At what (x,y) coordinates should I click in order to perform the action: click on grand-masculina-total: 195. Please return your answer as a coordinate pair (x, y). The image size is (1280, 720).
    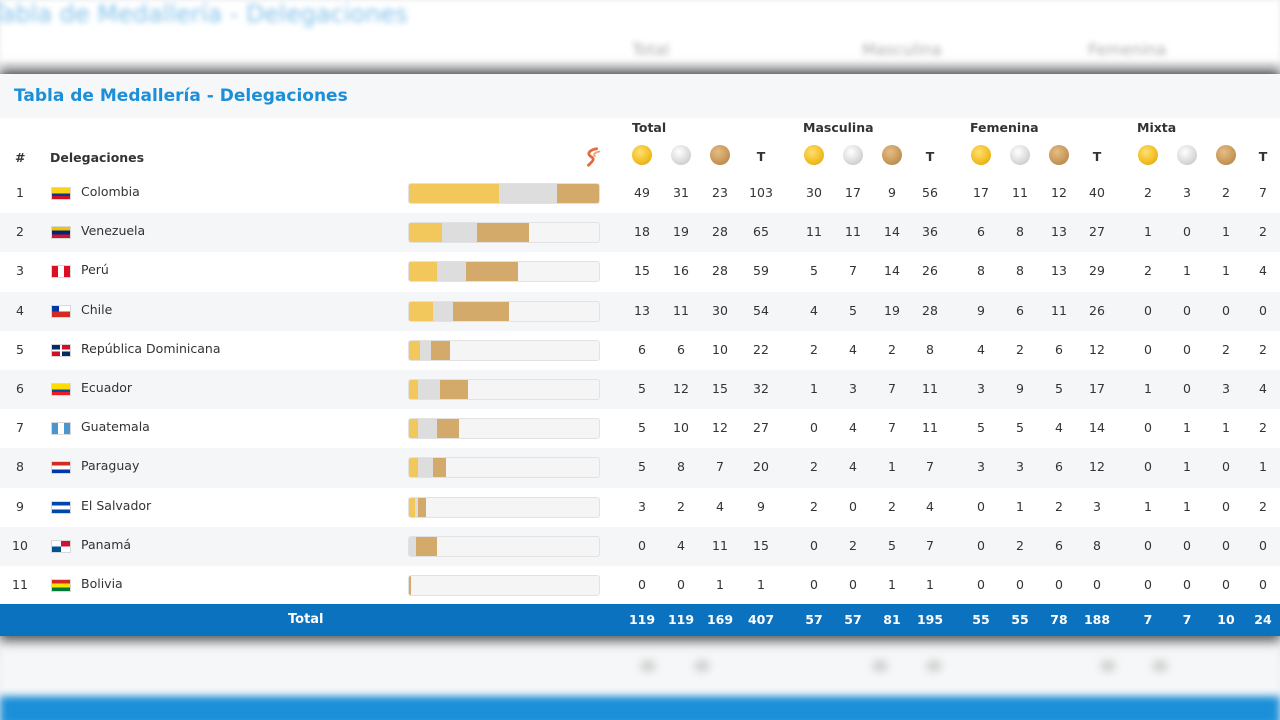
    Looking at the image, I should click on (930, 619).